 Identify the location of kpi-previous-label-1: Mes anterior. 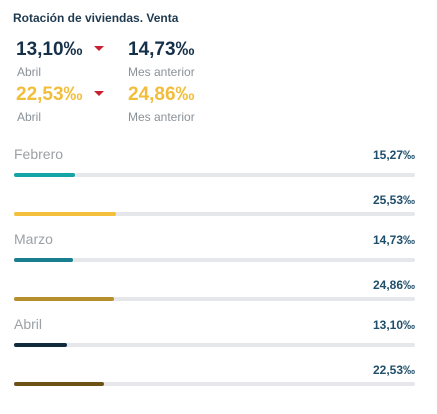
(161, 72).